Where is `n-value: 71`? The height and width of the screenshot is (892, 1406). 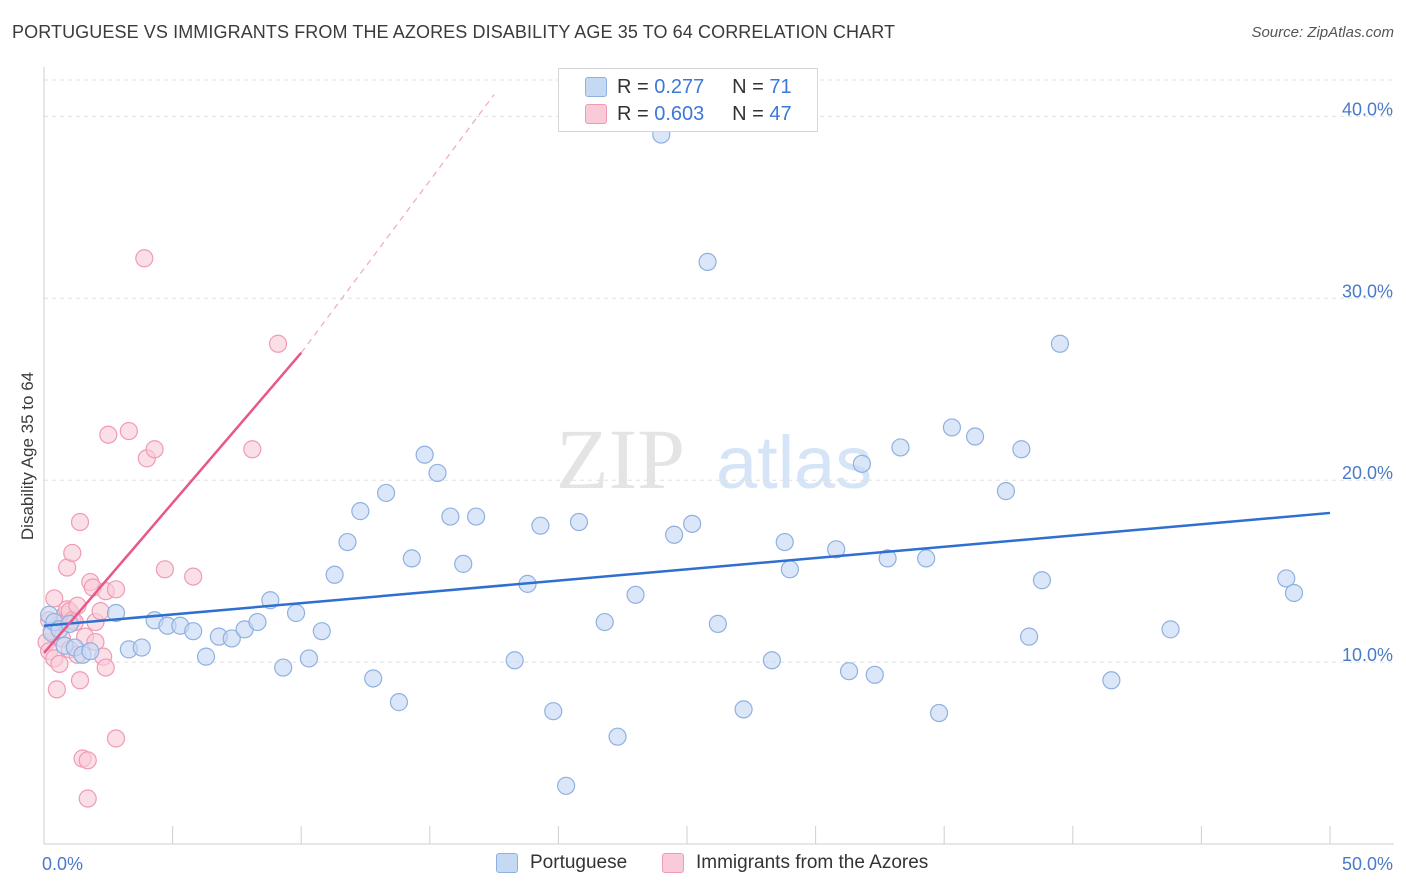
n-value: 71 is located at coordinates (780, 86).